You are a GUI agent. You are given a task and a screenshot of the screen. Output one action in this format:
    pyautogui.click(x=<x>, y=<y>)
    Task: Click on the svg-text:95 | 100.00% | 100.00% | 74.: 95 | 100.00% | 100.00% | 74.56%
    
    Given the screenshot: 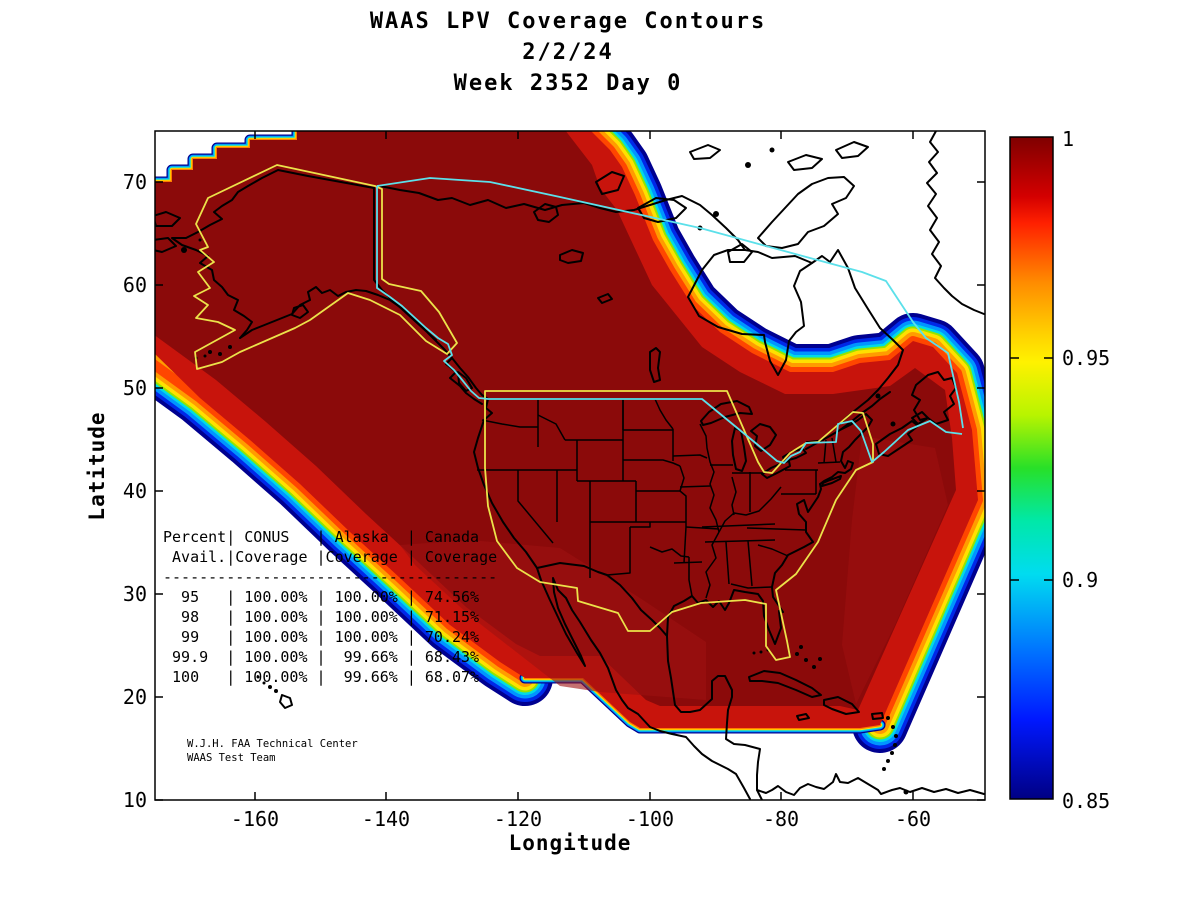 What is the action you would take?
    pyautogui.click(x=321, y=597)
    